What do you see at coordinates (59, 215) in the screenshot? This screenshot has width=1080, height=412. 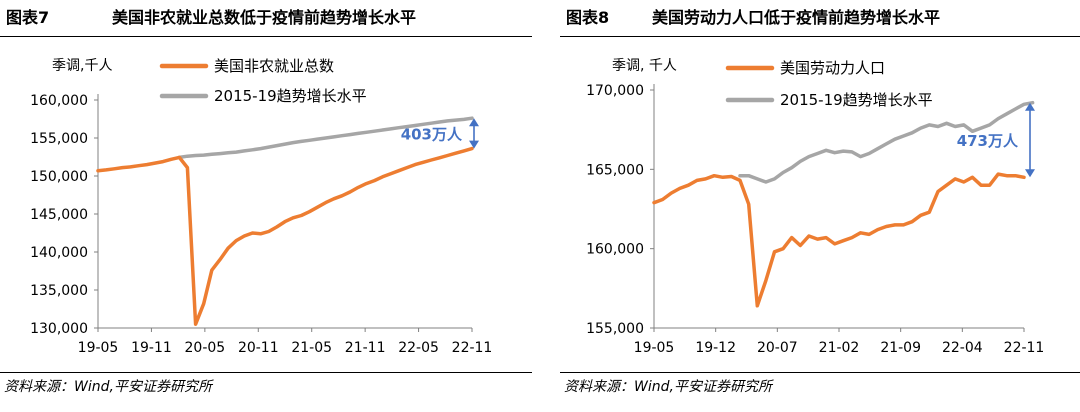 I see `y-tick-label: 145,000` at bounding box center [59, 215].